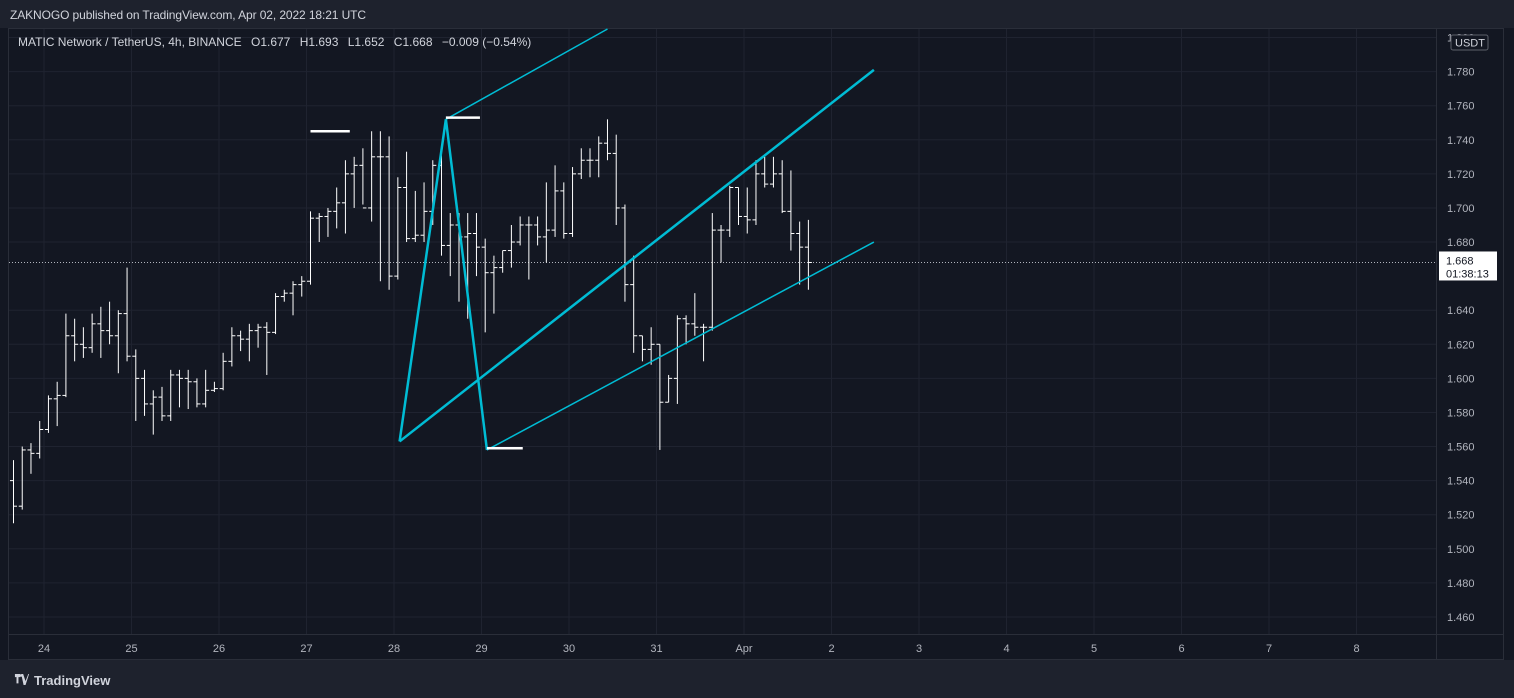 This screenshot has height=698, width=1514. I want to click on price-tick-label: 1.720, so click(1461, 175).